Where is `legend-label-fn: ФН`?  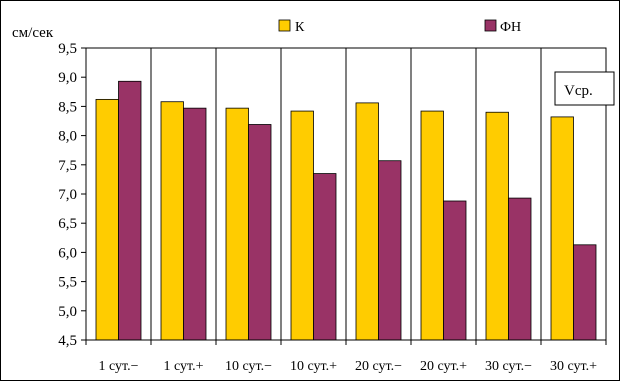 legend-label-fn: ФН is located at coordinates (510, 27).